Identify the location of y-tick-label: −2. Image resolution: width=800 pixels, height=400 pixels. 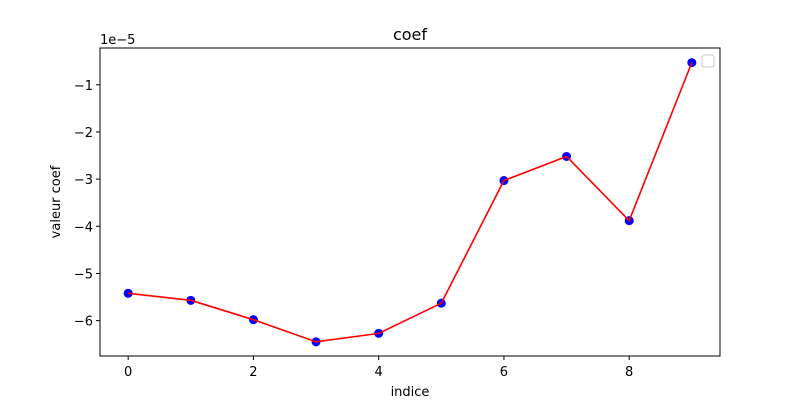
(83, 133).